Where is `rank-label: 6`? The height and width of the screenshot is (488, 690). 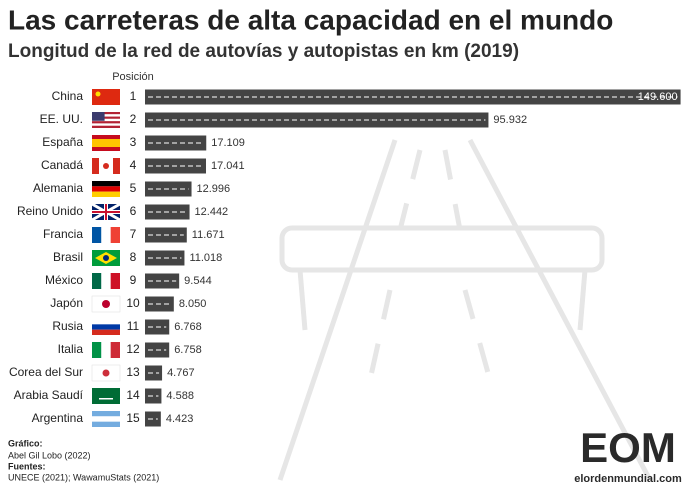
rank-label: 6 is located at coordinates (133, 211).